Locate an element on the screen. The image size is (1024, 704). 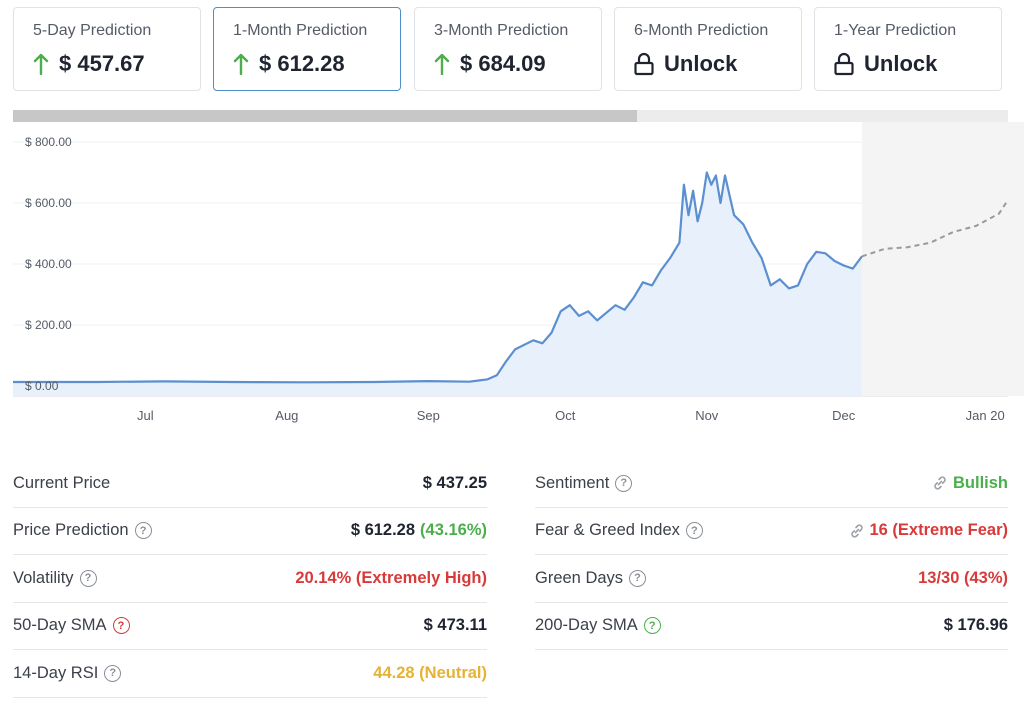
card-value-wrap: $ 684.09 is located at coordinates (490, 64).